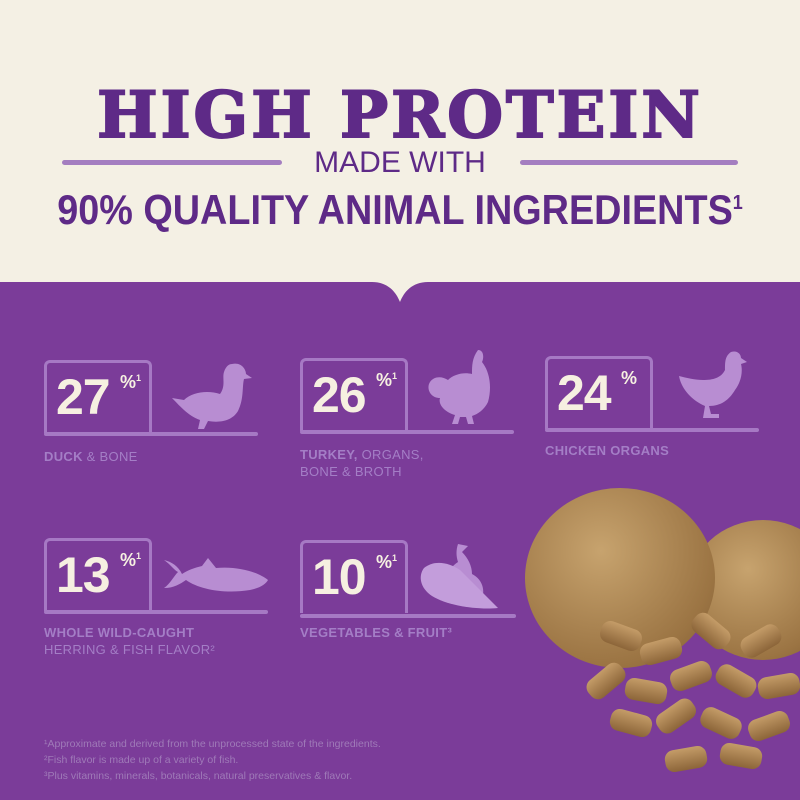 This screenshot has width=800, height=800. I want to click on divider-left, so click(172, 162).